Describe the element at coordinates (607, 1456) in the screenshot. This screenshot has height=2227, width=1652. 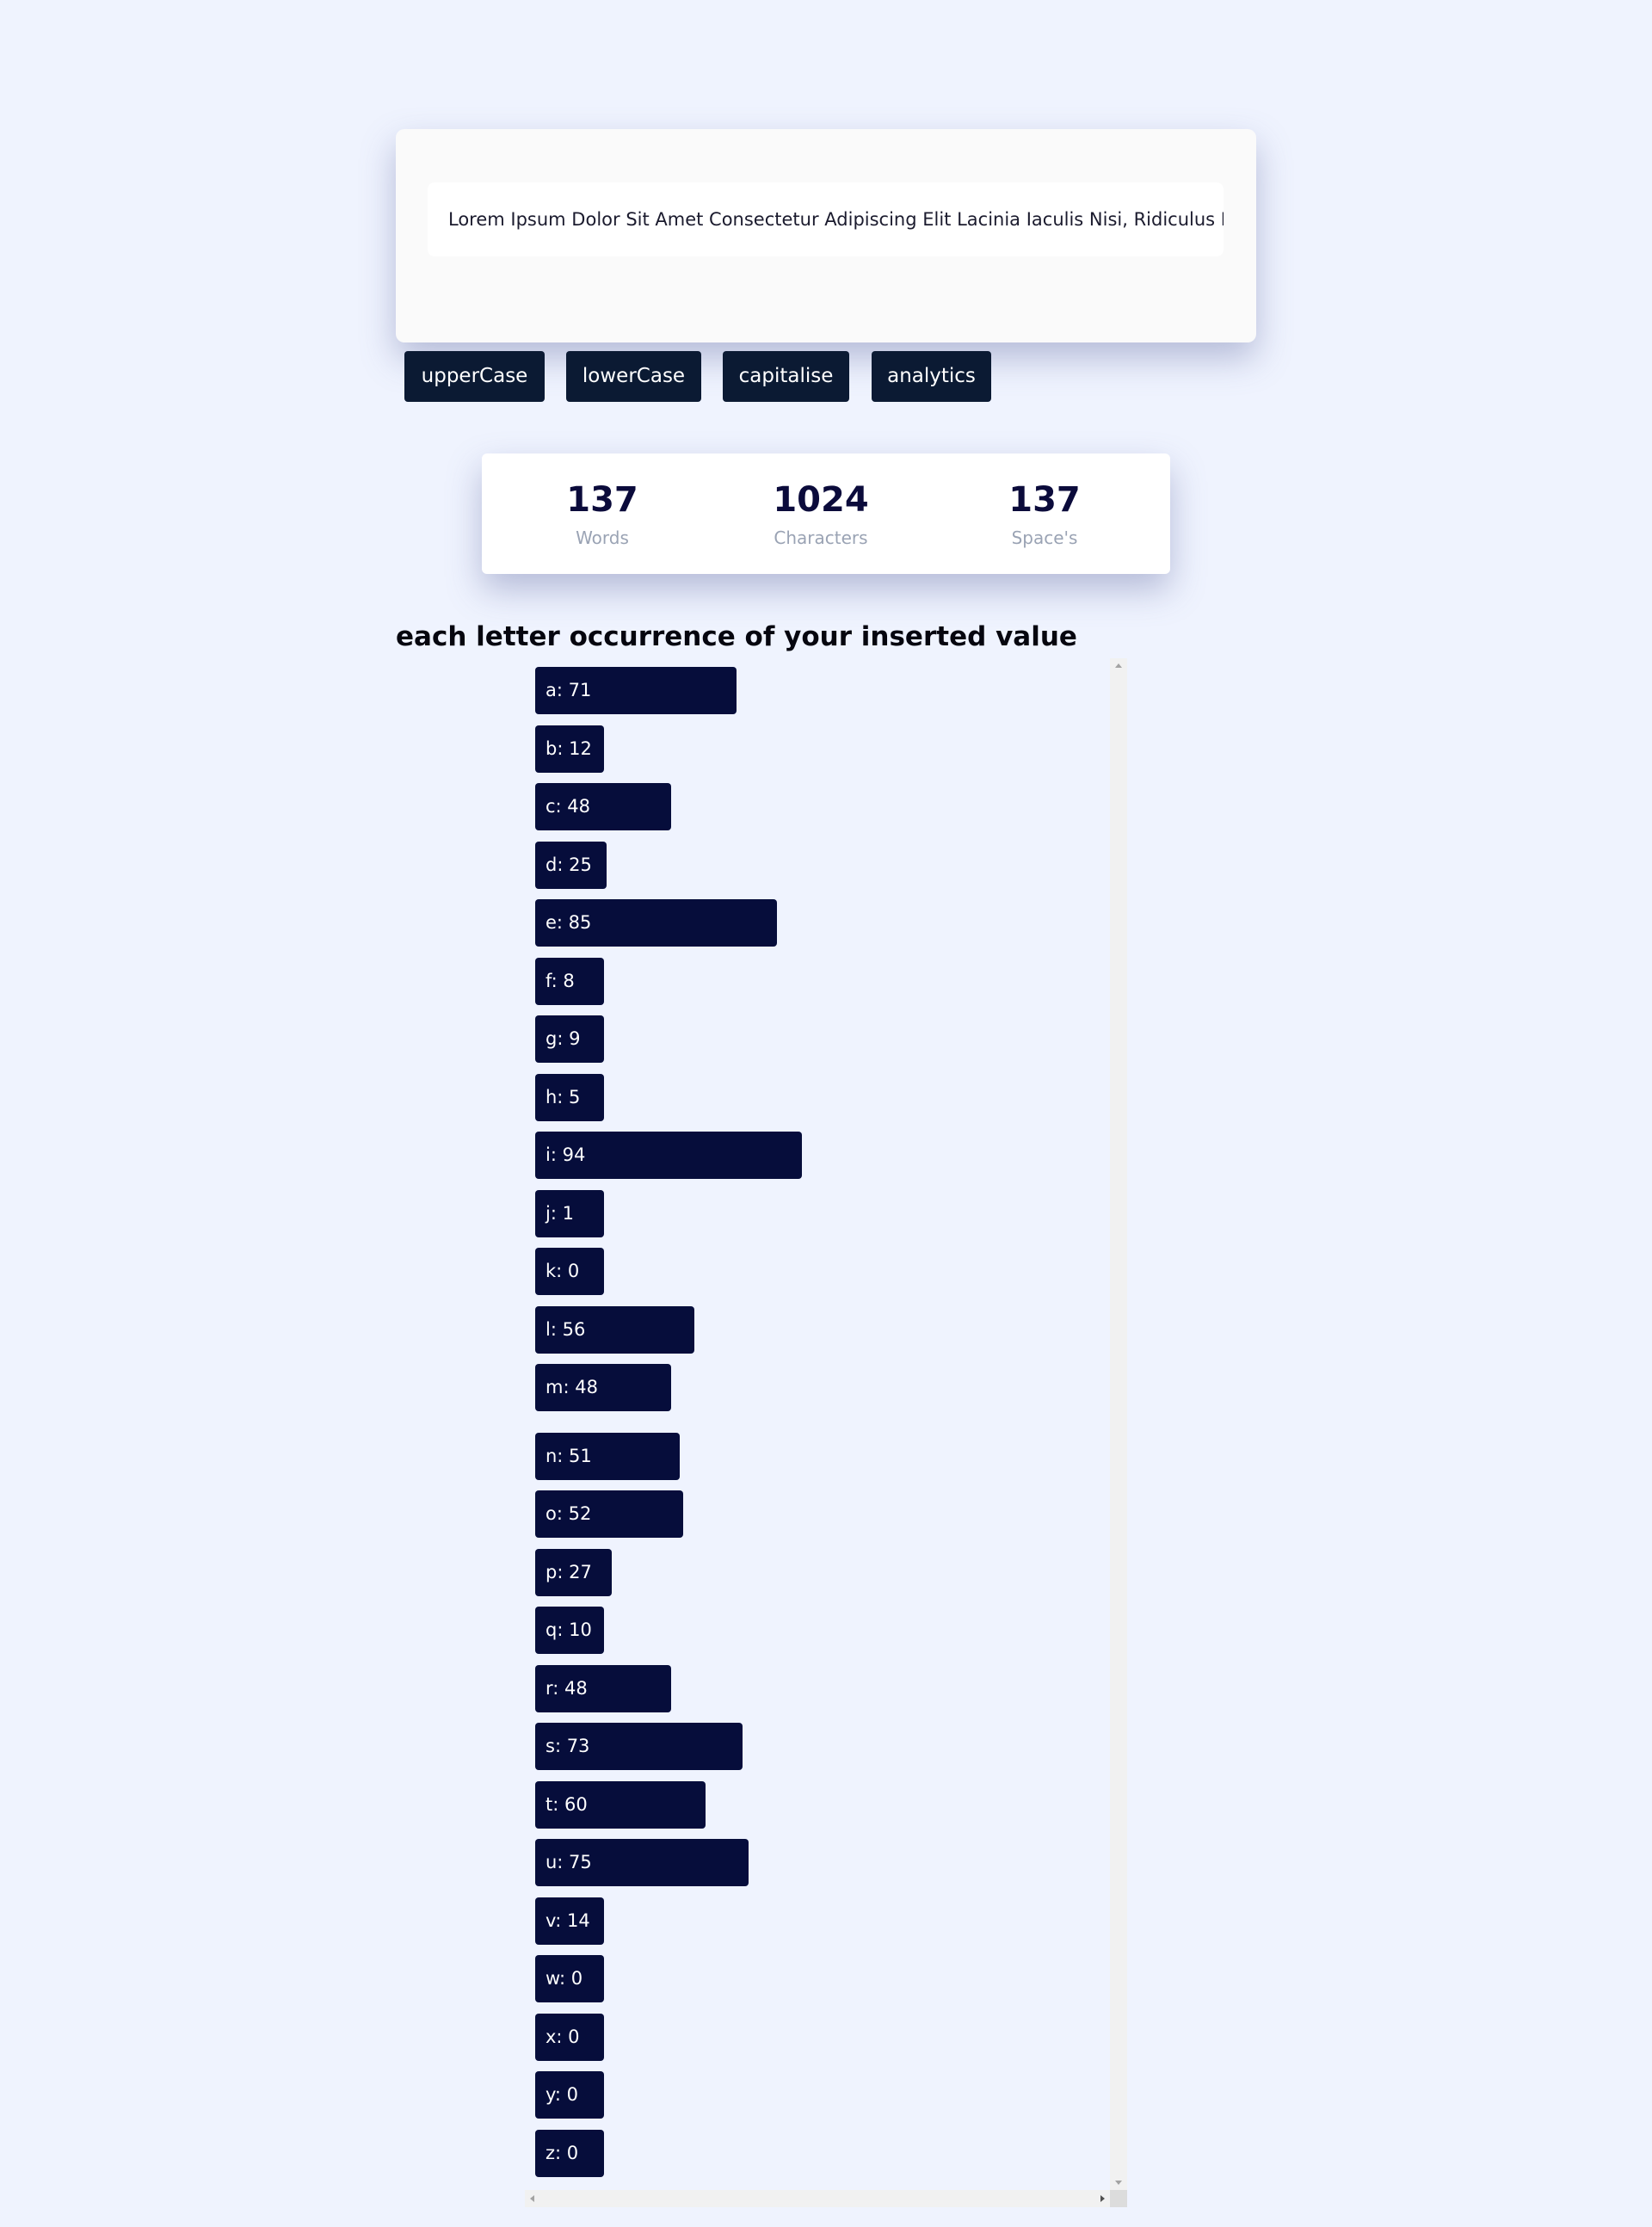
I see `letter-bar-n: n: 51` at that location.